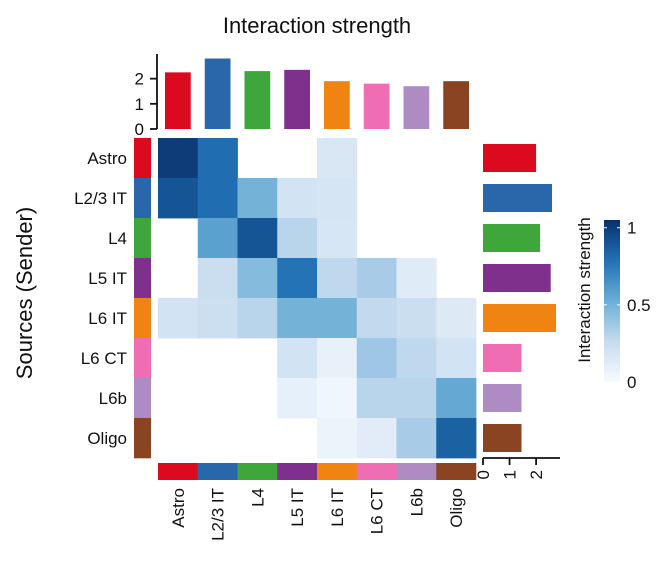 This screenshot has height=576, width=672. Describe the element at coordinates (536, 474) in the screenshot. I see `right-axis-tick-label: 2` at that location.